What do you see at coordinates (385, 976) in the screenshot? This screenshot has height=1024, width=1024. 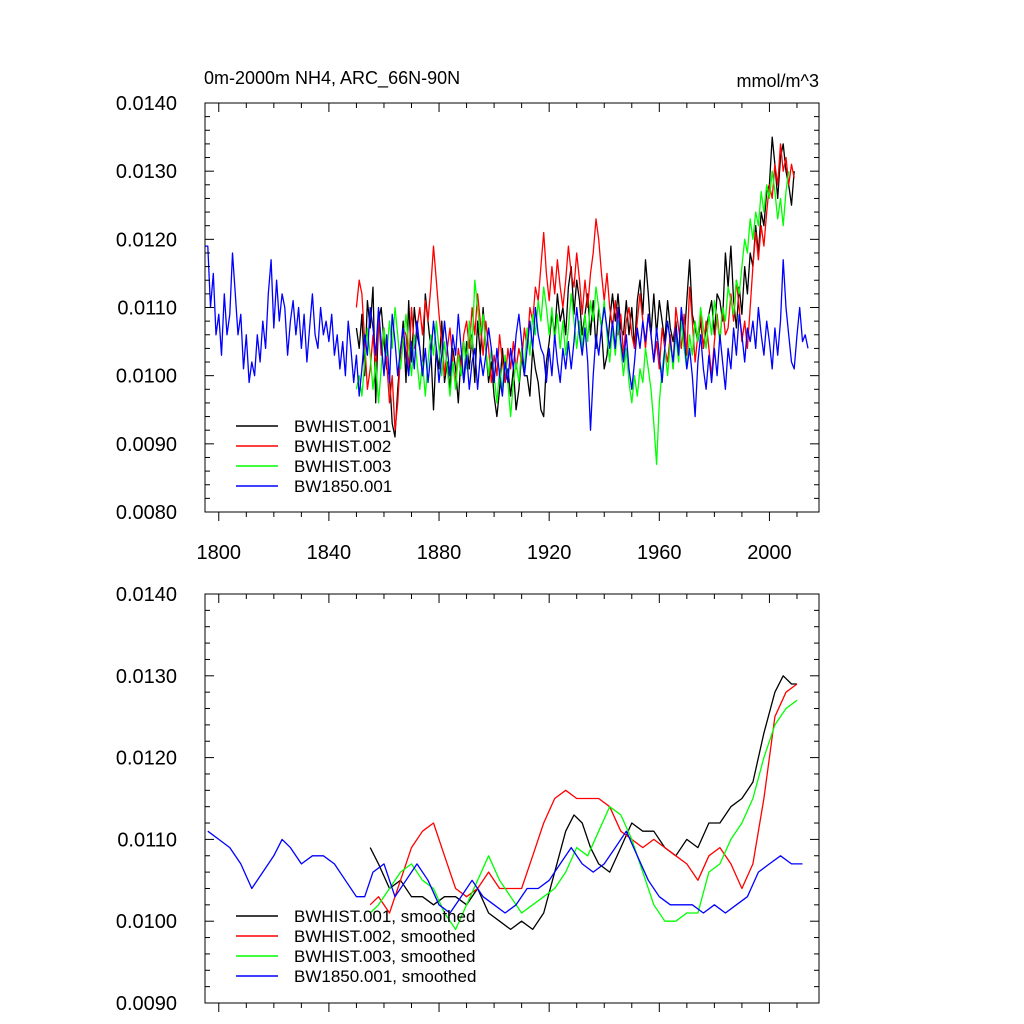 I see `legend-label: BW1850.001, smoothed` at bounding box center [385, 976].